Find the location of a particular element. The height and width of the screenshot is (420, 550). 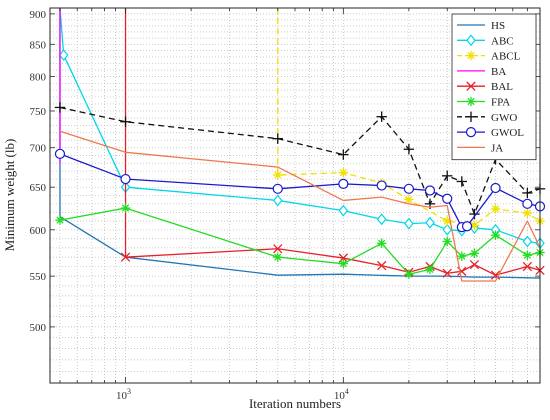

legend-marker-abc is located at coordinates (471, 40).